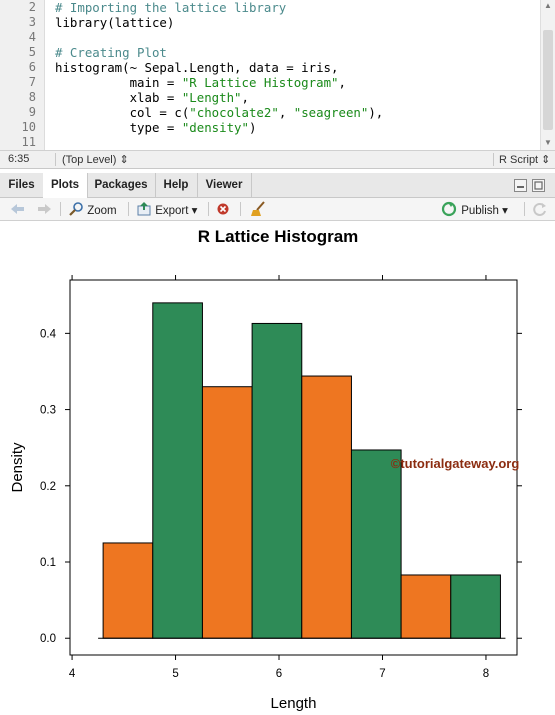  What do you see at coordinates (538, 185) in the screenshot?
I see `maximize-pane-icon` at bounding box center [538, 185].